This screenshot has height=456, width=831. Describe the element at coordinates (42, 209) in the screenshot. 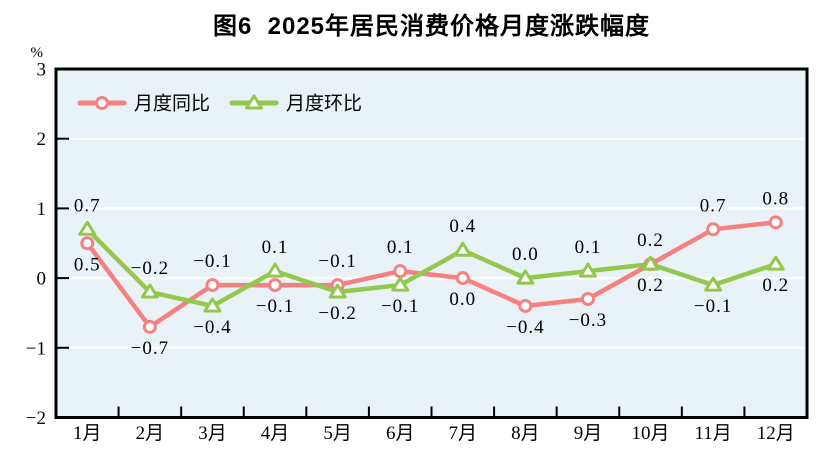

I see `y-tick-label: 1` at that location.